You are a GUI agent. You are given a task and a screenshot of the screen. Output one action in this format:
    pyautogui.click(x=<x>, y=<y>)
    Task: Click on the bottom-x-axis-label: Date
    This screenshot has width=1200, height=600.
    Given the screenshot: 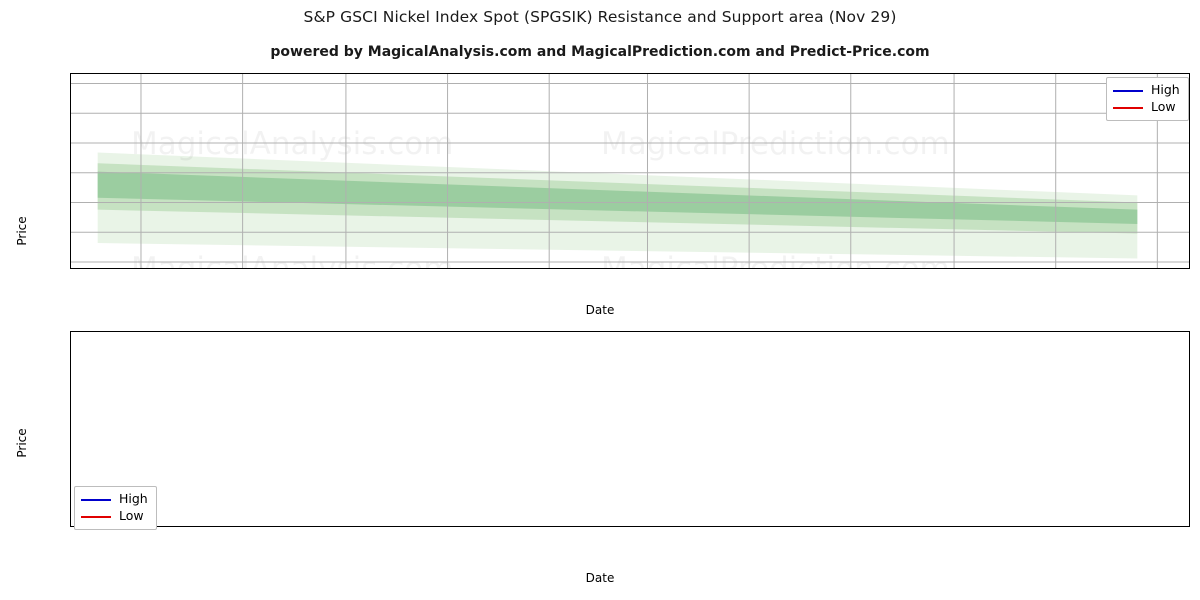 What is the action you would take?
    pyautogui.click(x=600, y=578)
    